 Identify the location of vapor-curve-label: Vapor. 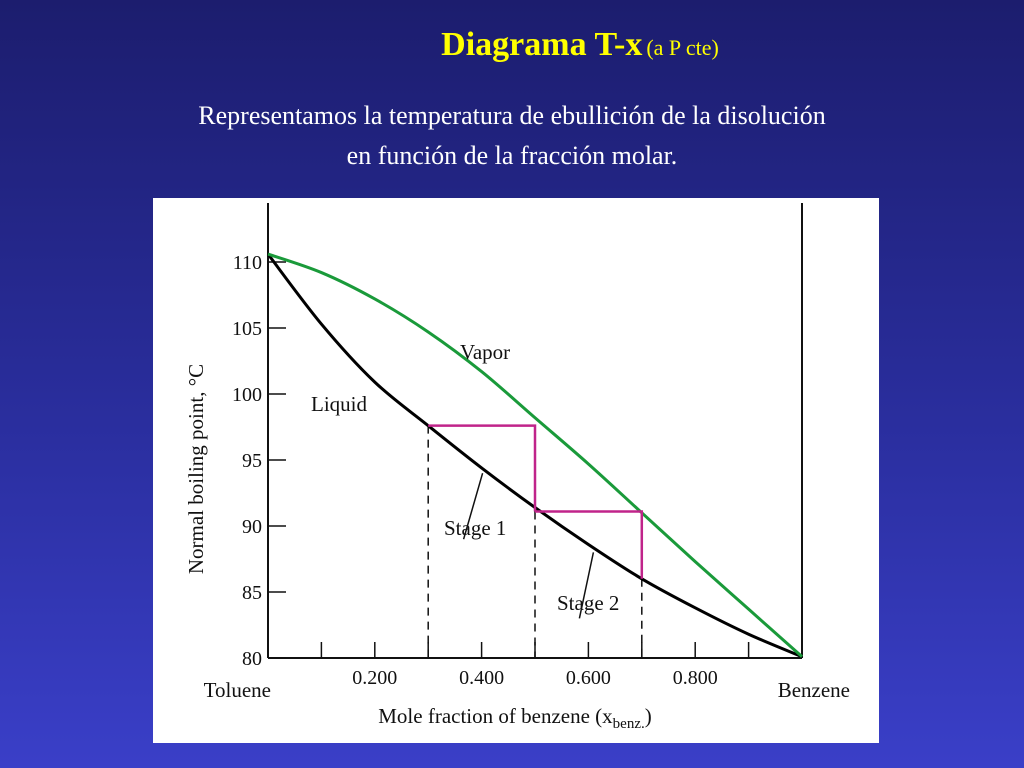
(485, 352).